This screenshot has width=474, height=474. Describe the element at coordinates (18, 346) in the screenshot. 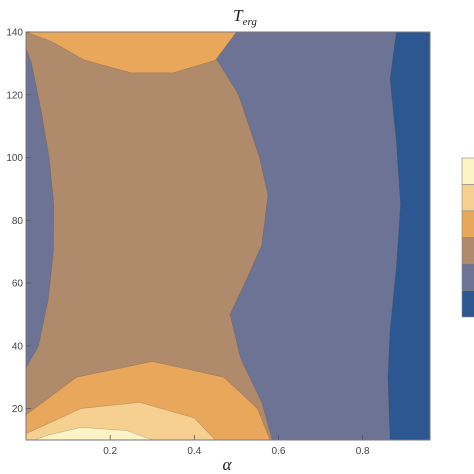

I see `y-tick-label: 40` at that location.